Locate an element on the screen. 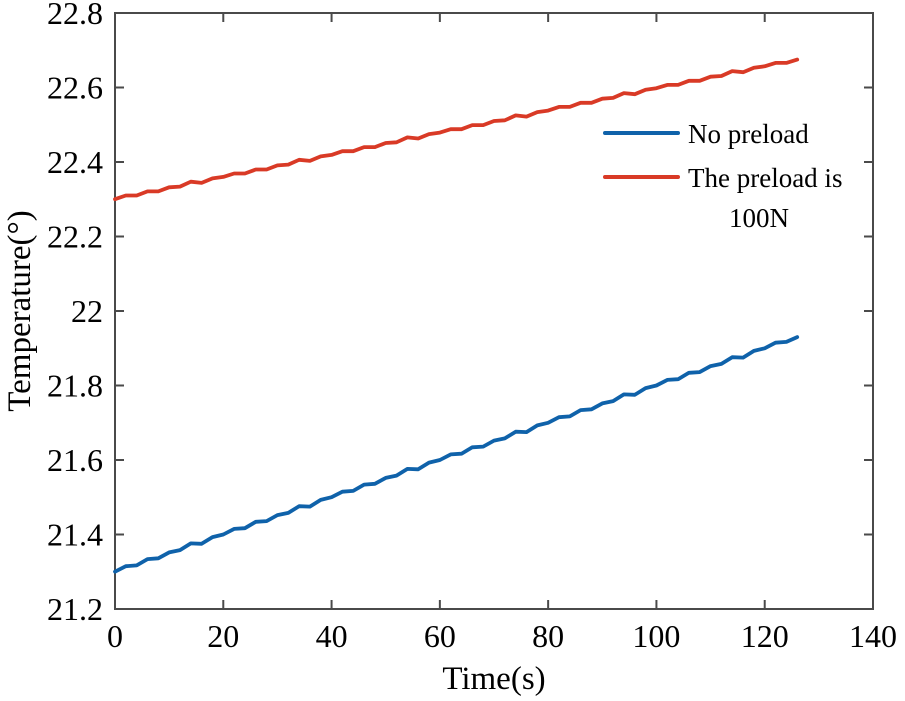 This screenshot has height=701, width=905. legend-label: The preload is is located at coordinates (765, 178).